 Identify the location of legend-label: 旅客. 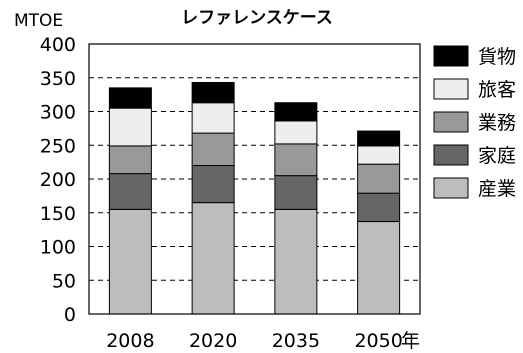
(497, 90).